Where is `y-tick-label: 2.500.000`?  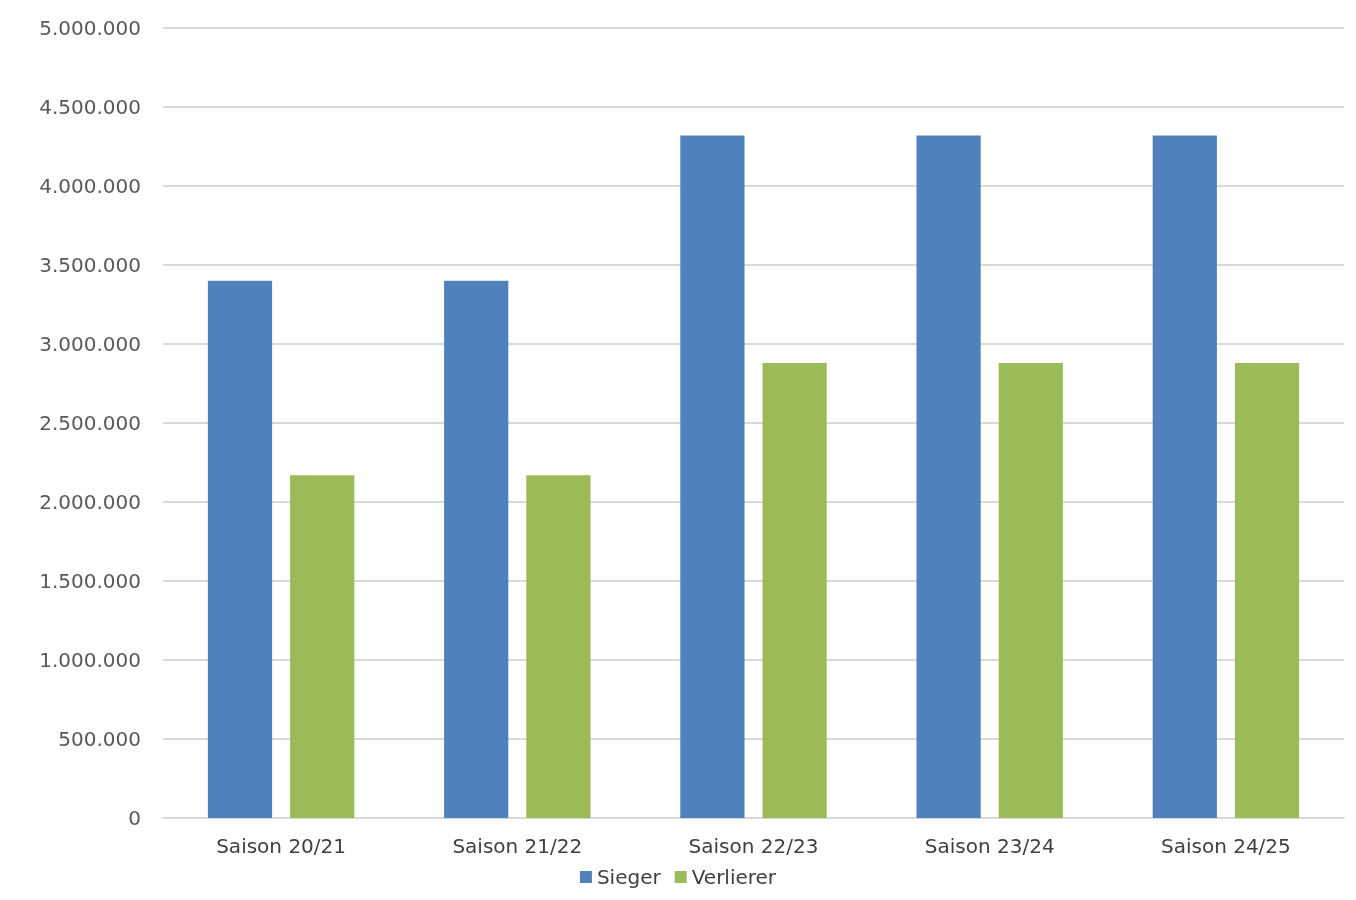
y-tick-label: 2.500.000 is located at coordinates (90, 423).